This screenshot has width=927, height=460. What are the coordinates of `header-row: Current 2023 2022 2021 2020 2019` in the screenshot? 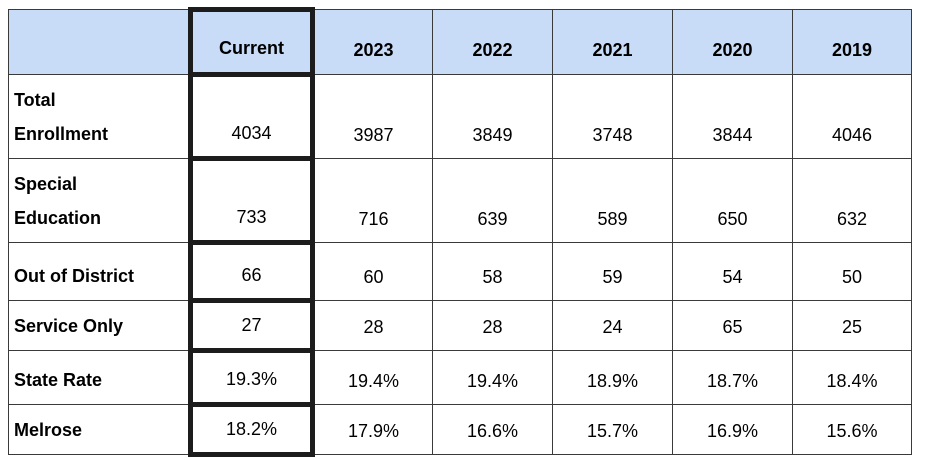 It's located at (460, 42).